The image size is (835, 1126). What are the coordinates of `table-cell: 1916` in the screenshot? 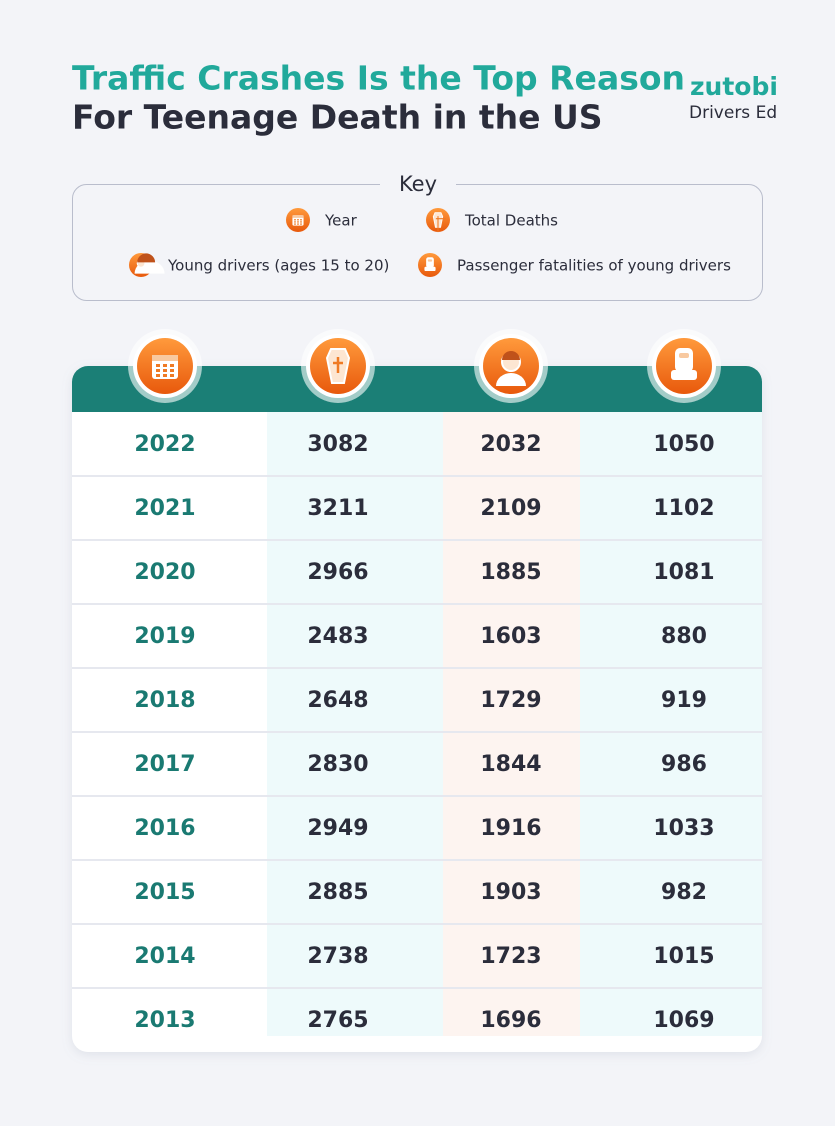 It's located at (510, 828).